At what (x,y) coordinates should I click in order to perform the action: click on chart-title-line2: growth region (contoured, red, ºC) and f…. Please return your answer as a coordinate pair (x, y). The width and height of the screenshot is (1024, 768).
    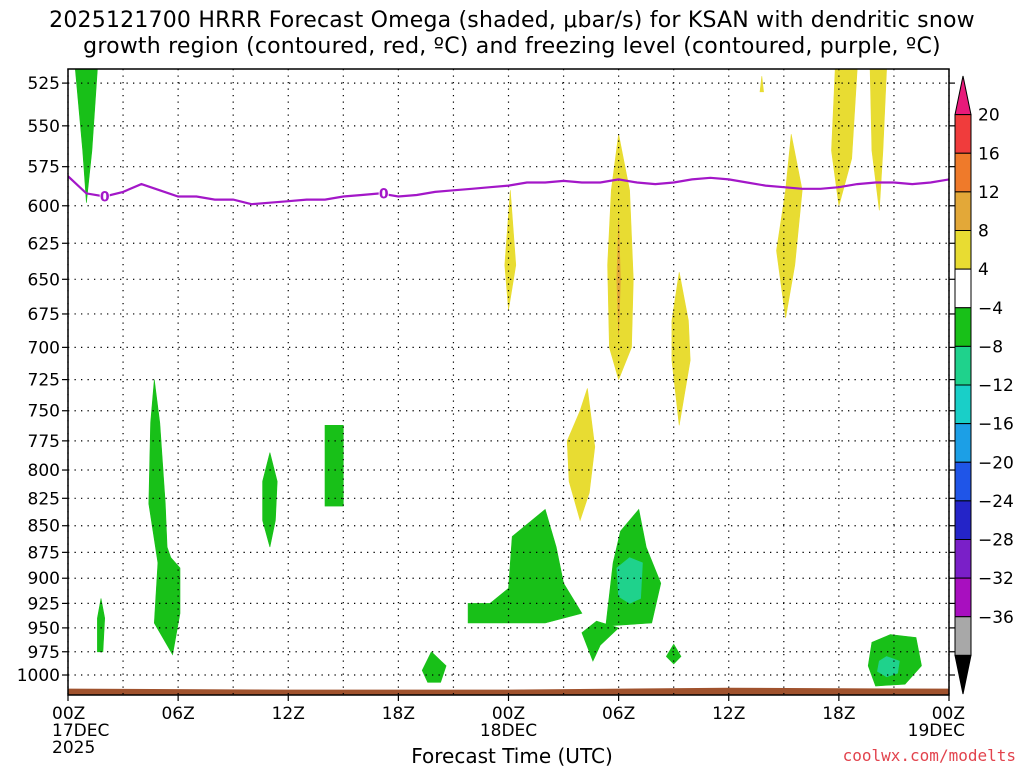
    Looking at the image, I should click on (512, 46).